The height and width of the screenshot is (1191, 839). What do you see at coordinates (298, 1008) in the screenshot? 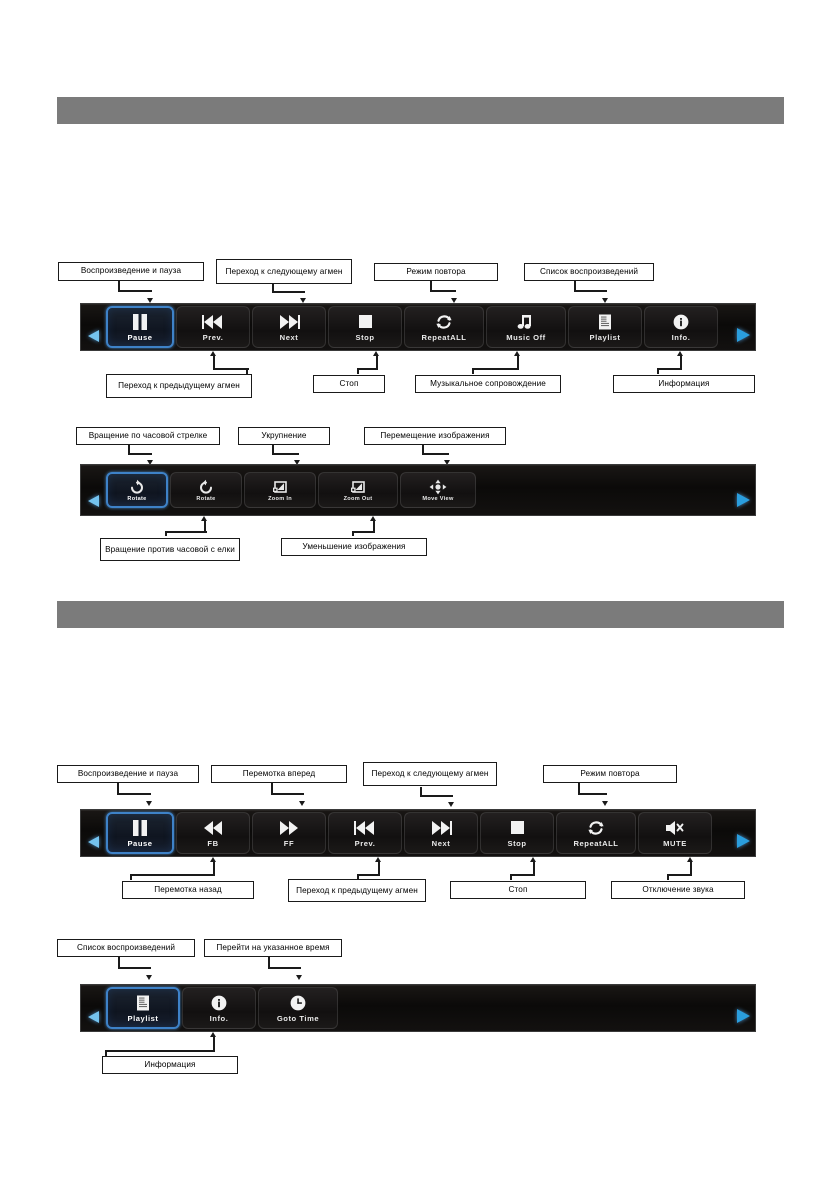
I see `button-goto-time: Goto Time` at bounding box center [298, 1008].